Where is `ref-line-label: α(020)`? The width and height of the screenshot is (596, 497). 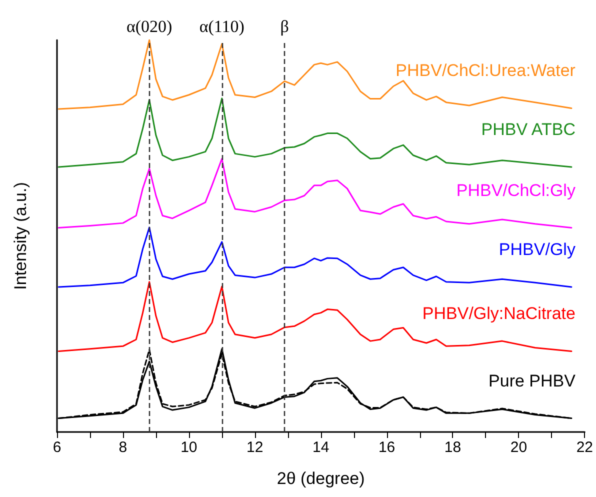 ref-line-label: α(020) is located at coordinates (149, 26).